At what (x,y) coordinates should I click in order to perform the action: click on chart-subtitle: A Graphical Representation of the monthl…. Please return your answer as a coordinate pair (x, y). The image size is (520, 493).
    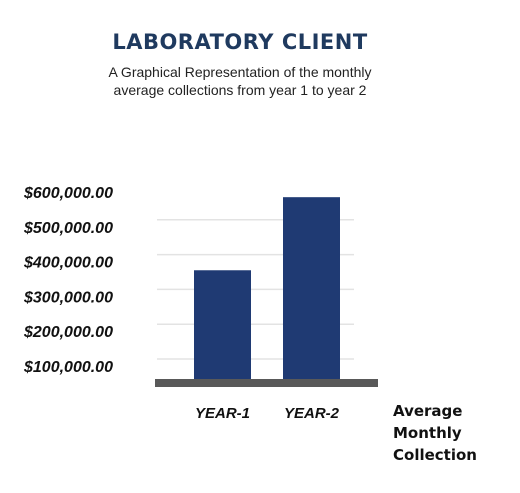
    Looking at the image, I should click on (240, 81).